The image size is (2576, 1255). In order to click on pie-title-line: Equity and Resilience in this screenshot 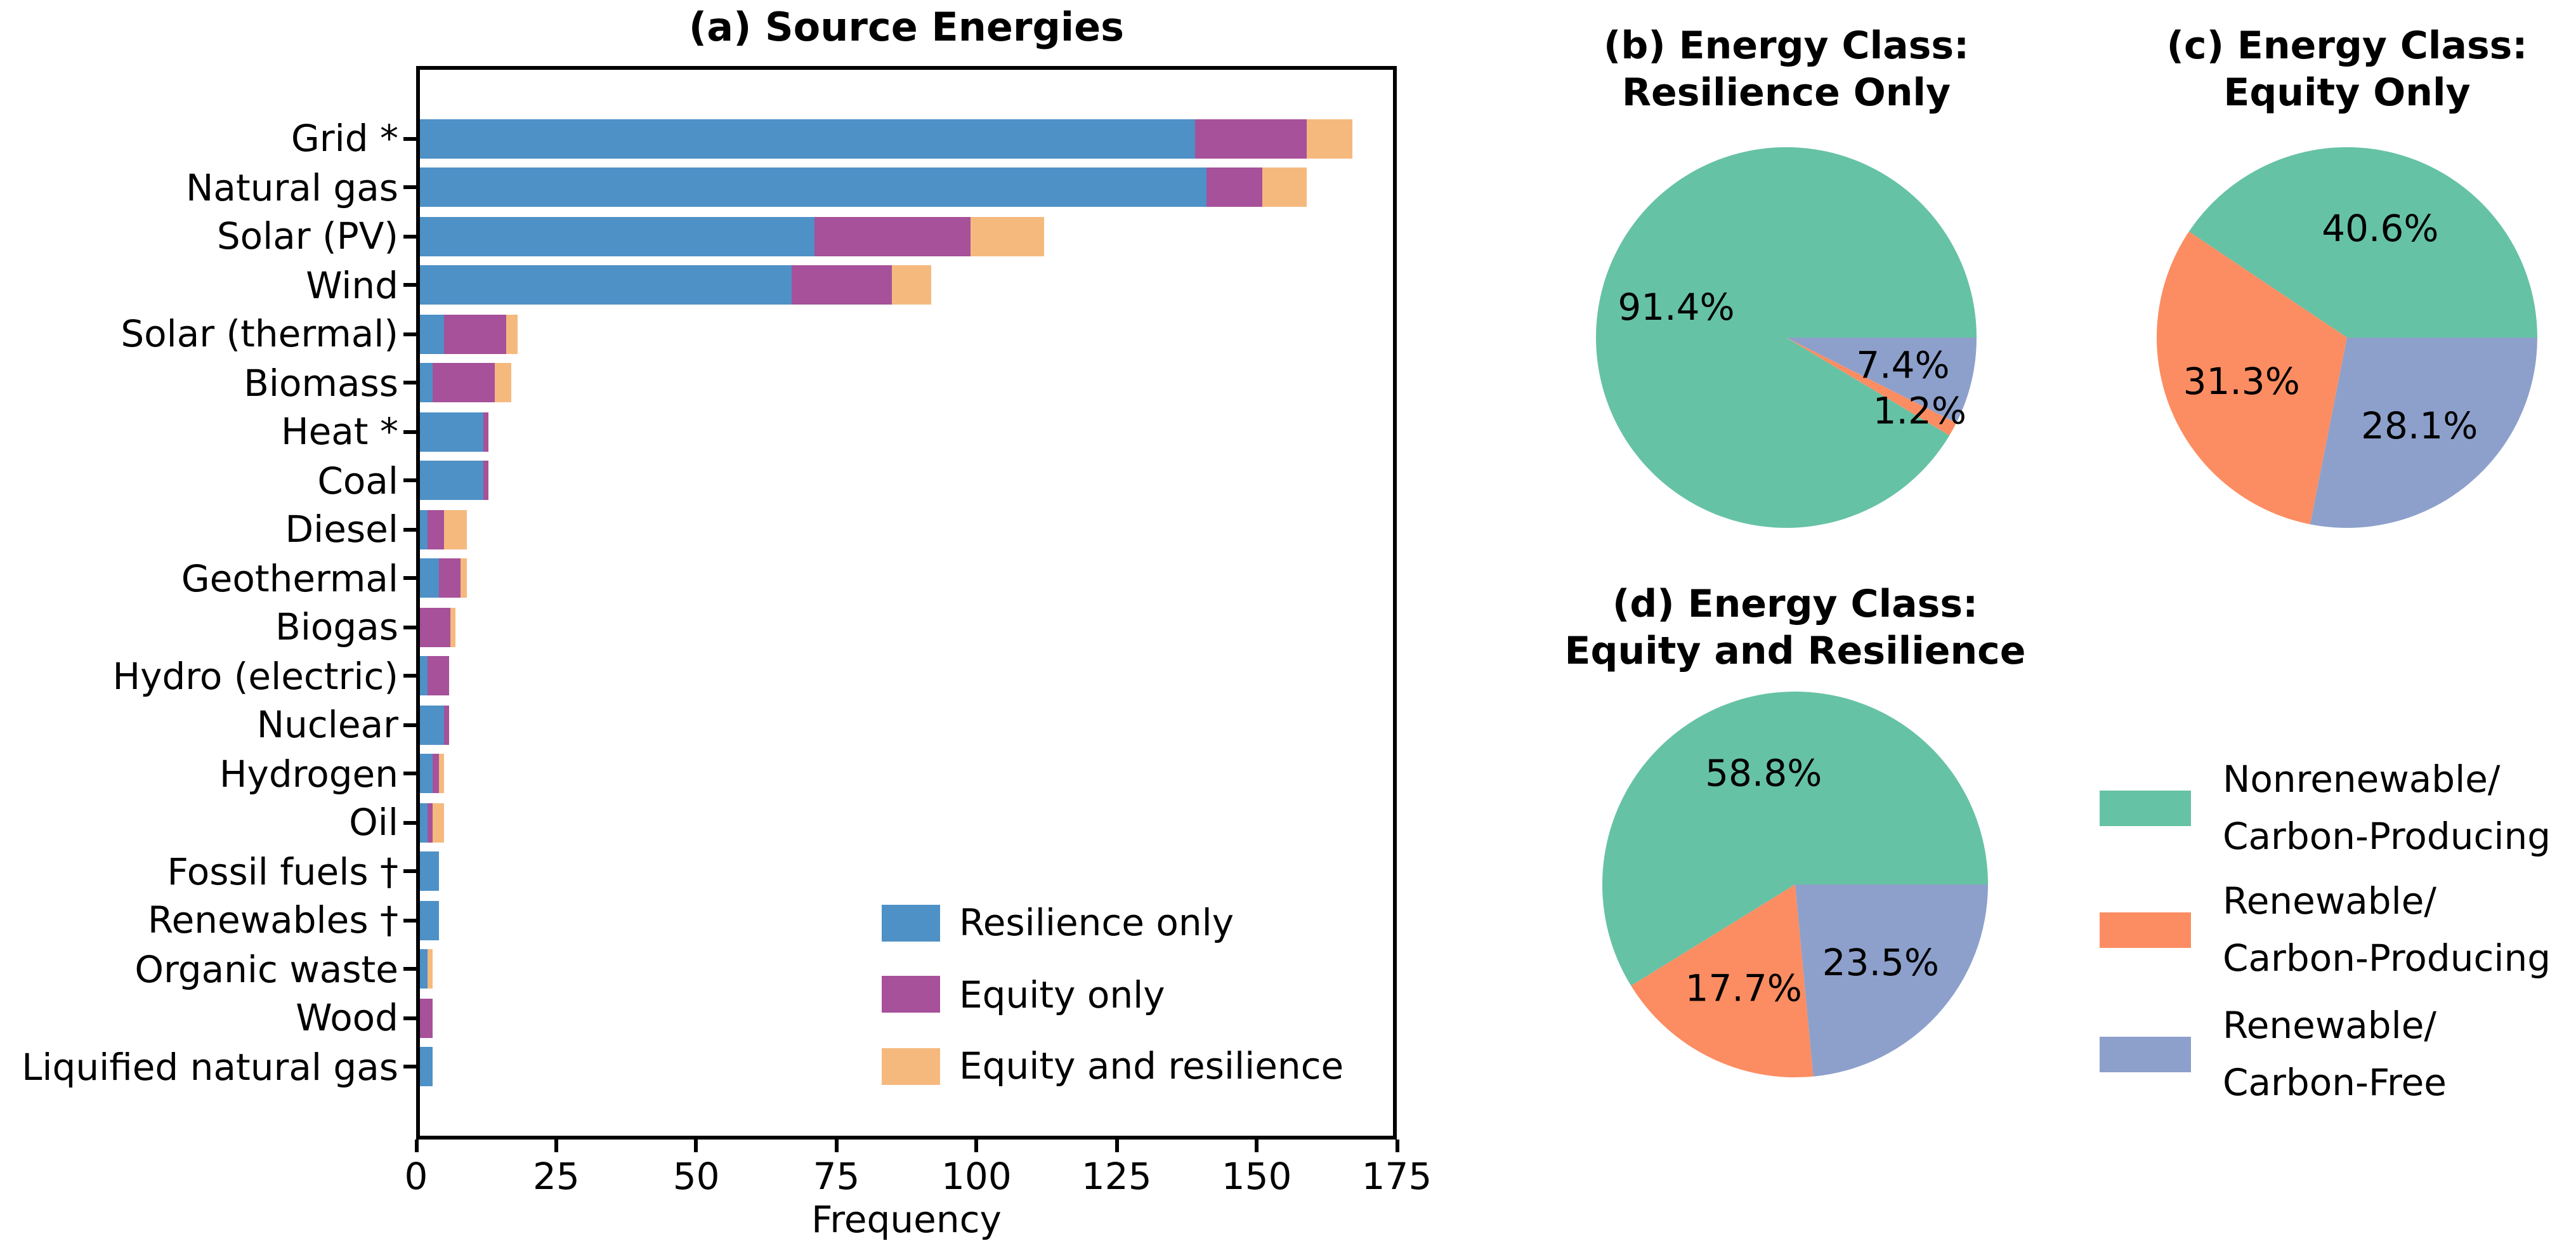, I will do `click(1795, 652)`.